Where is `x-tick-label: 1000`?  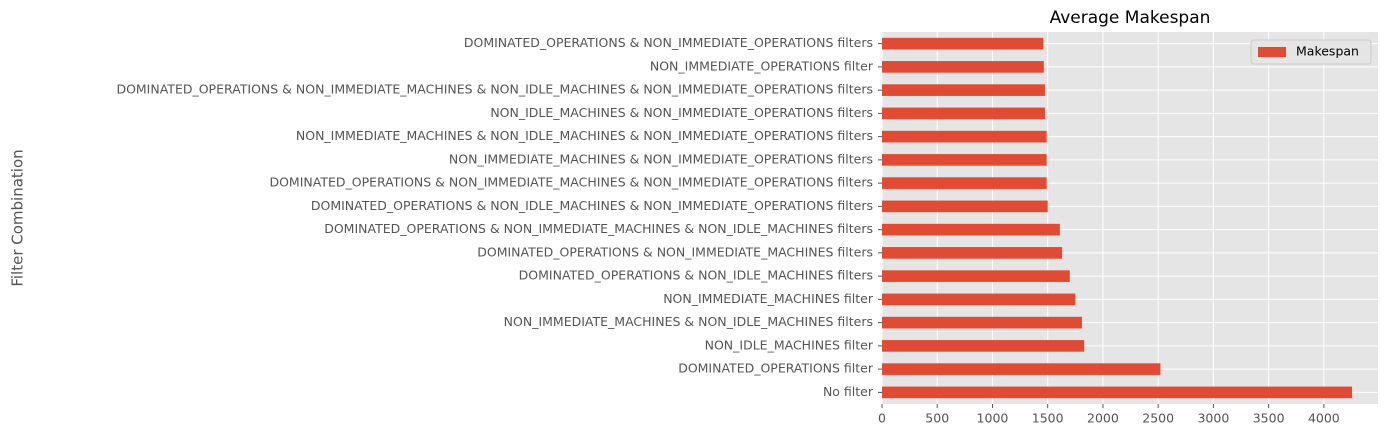
x-tick-label: 1000 is located at coordinates (993, 418).